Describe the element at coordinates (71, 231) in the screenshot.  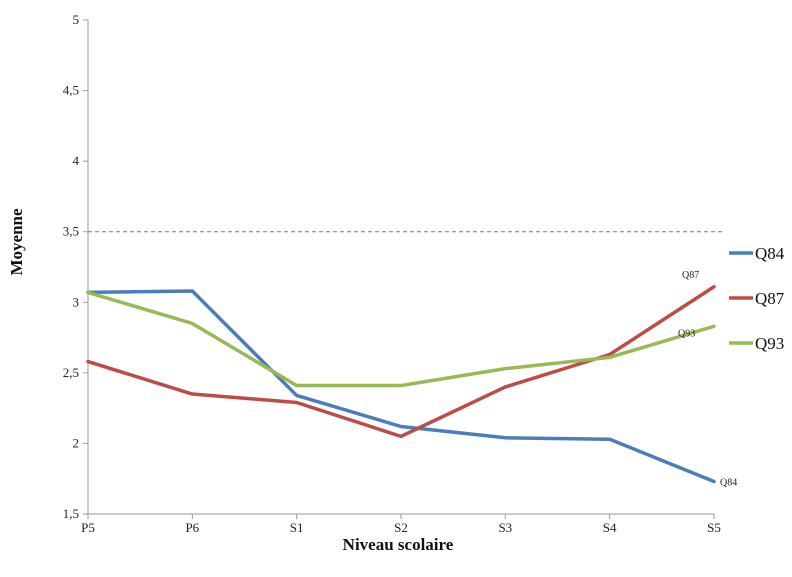
I see `y-tick-label: 3,5` at that location.